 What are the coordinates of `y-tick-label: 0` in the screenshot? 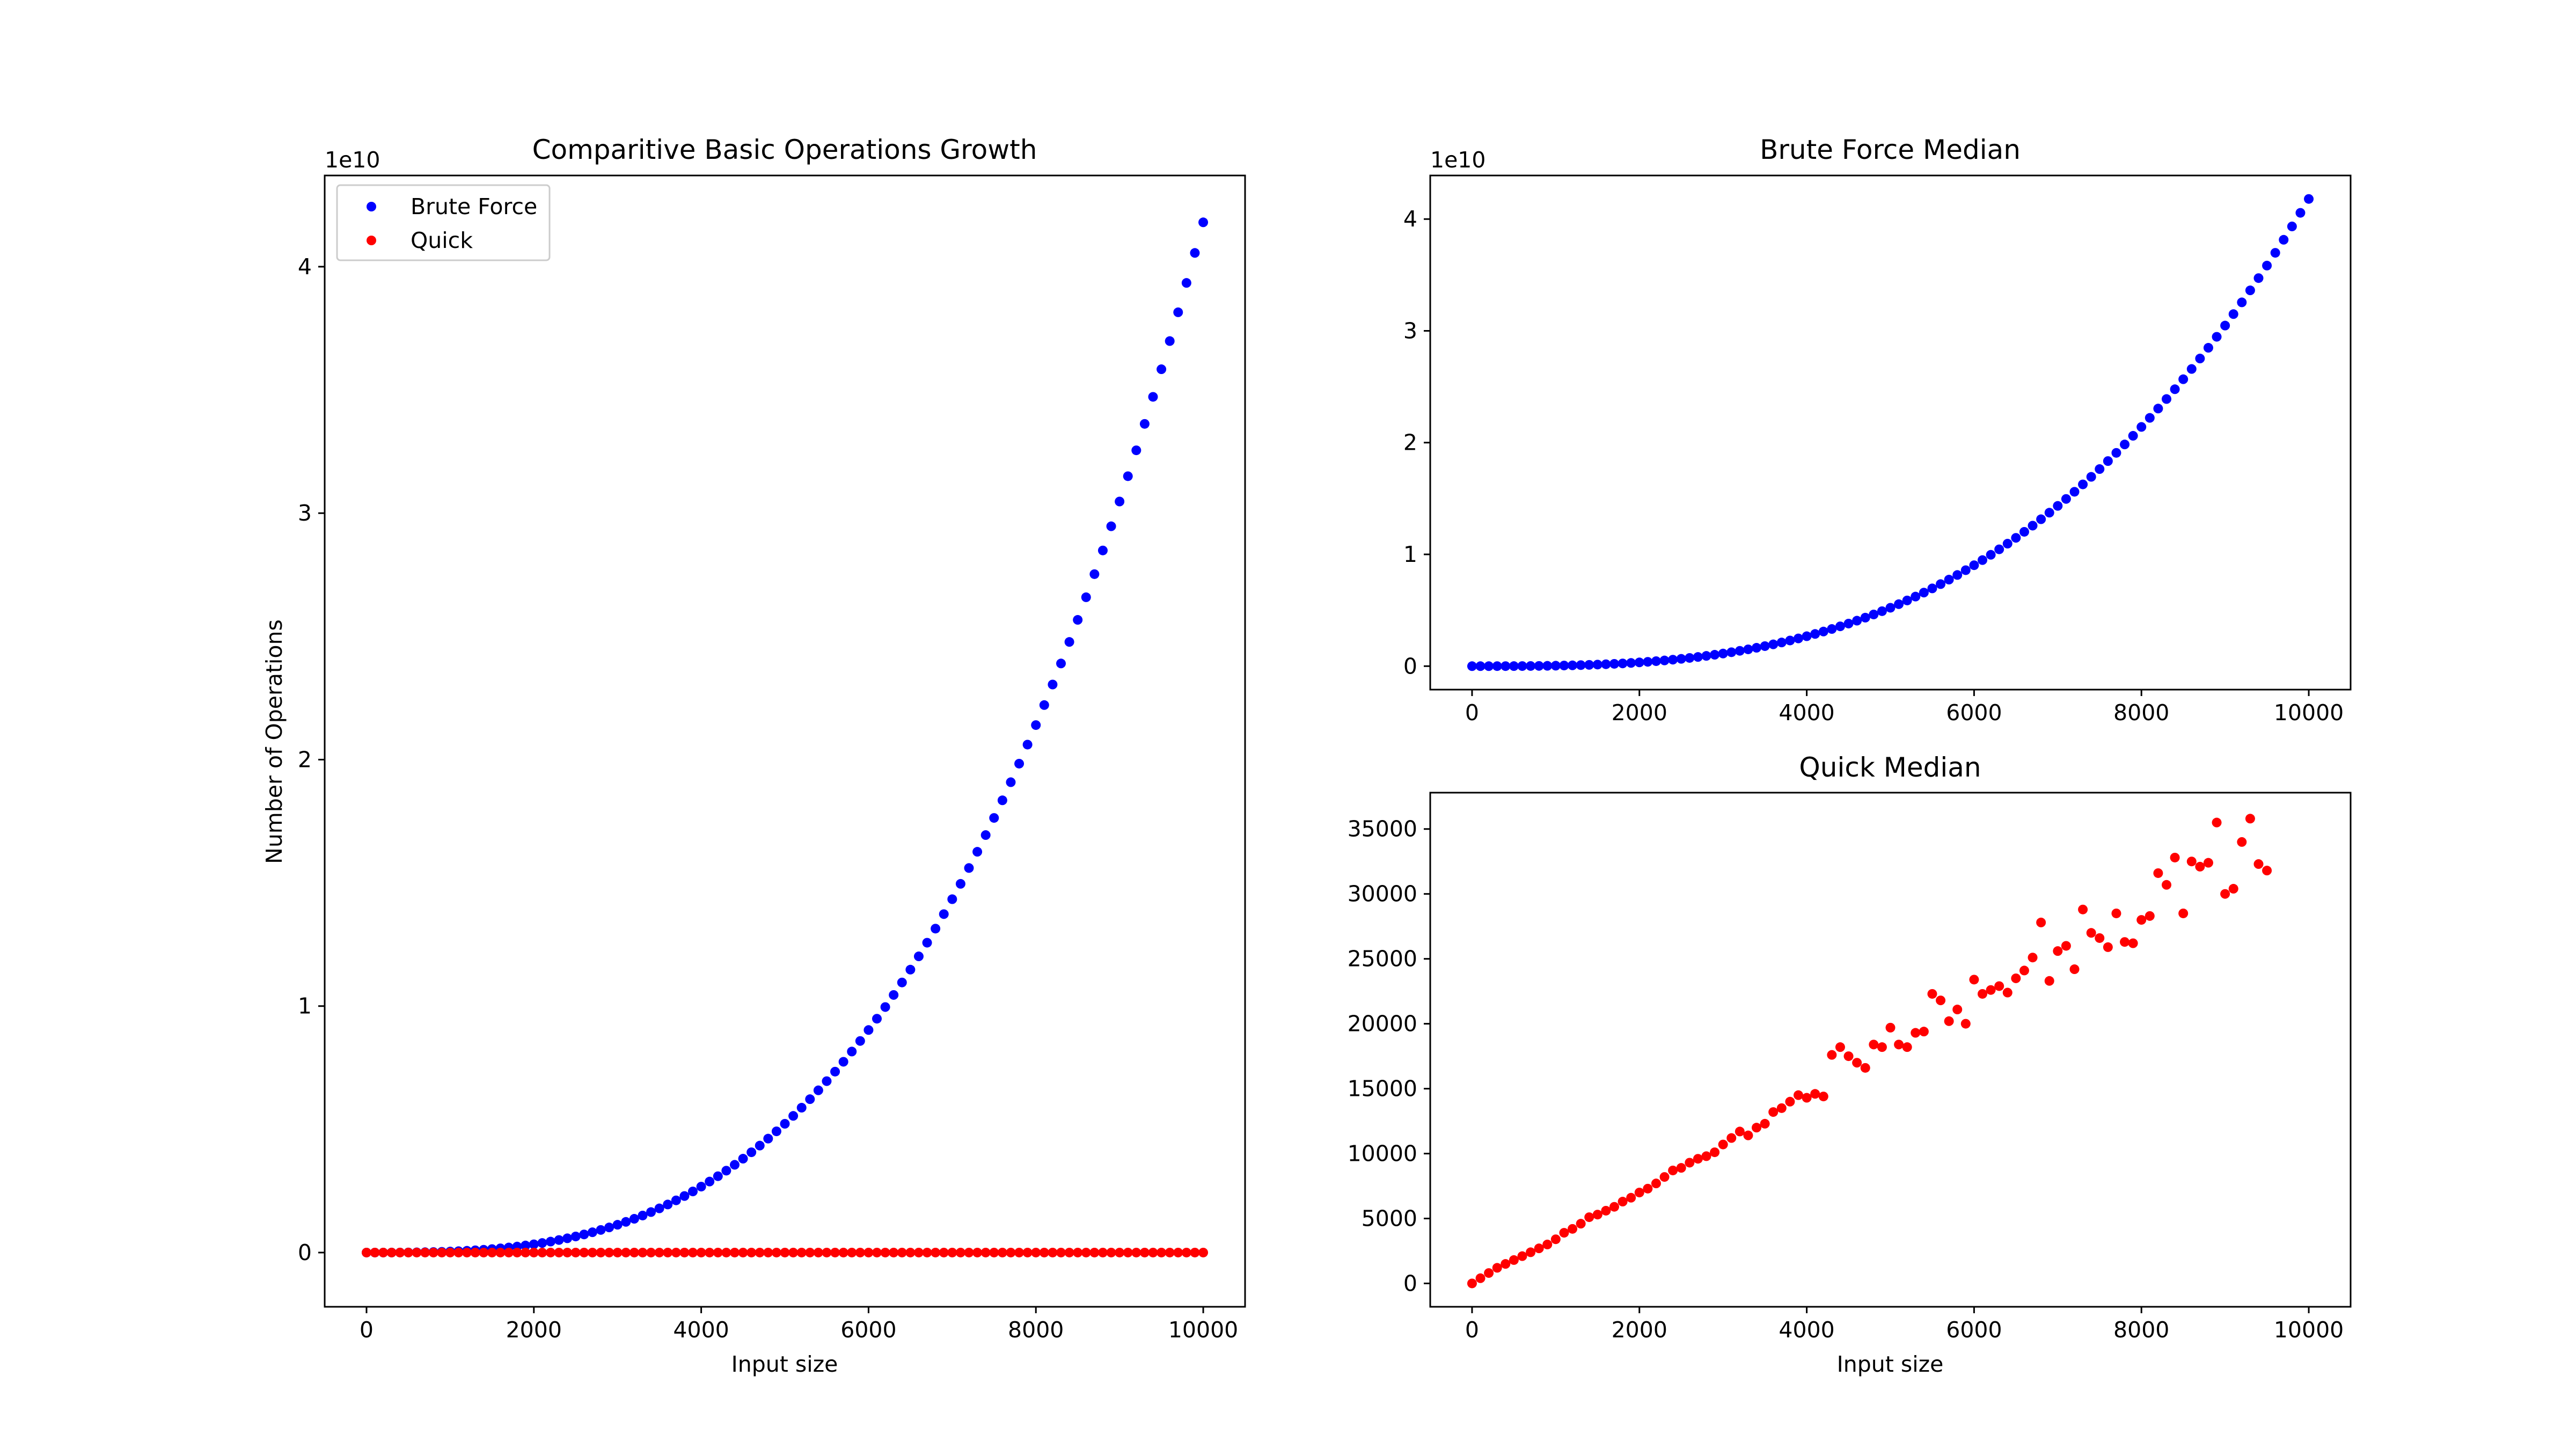 It's located at (305, 1252).